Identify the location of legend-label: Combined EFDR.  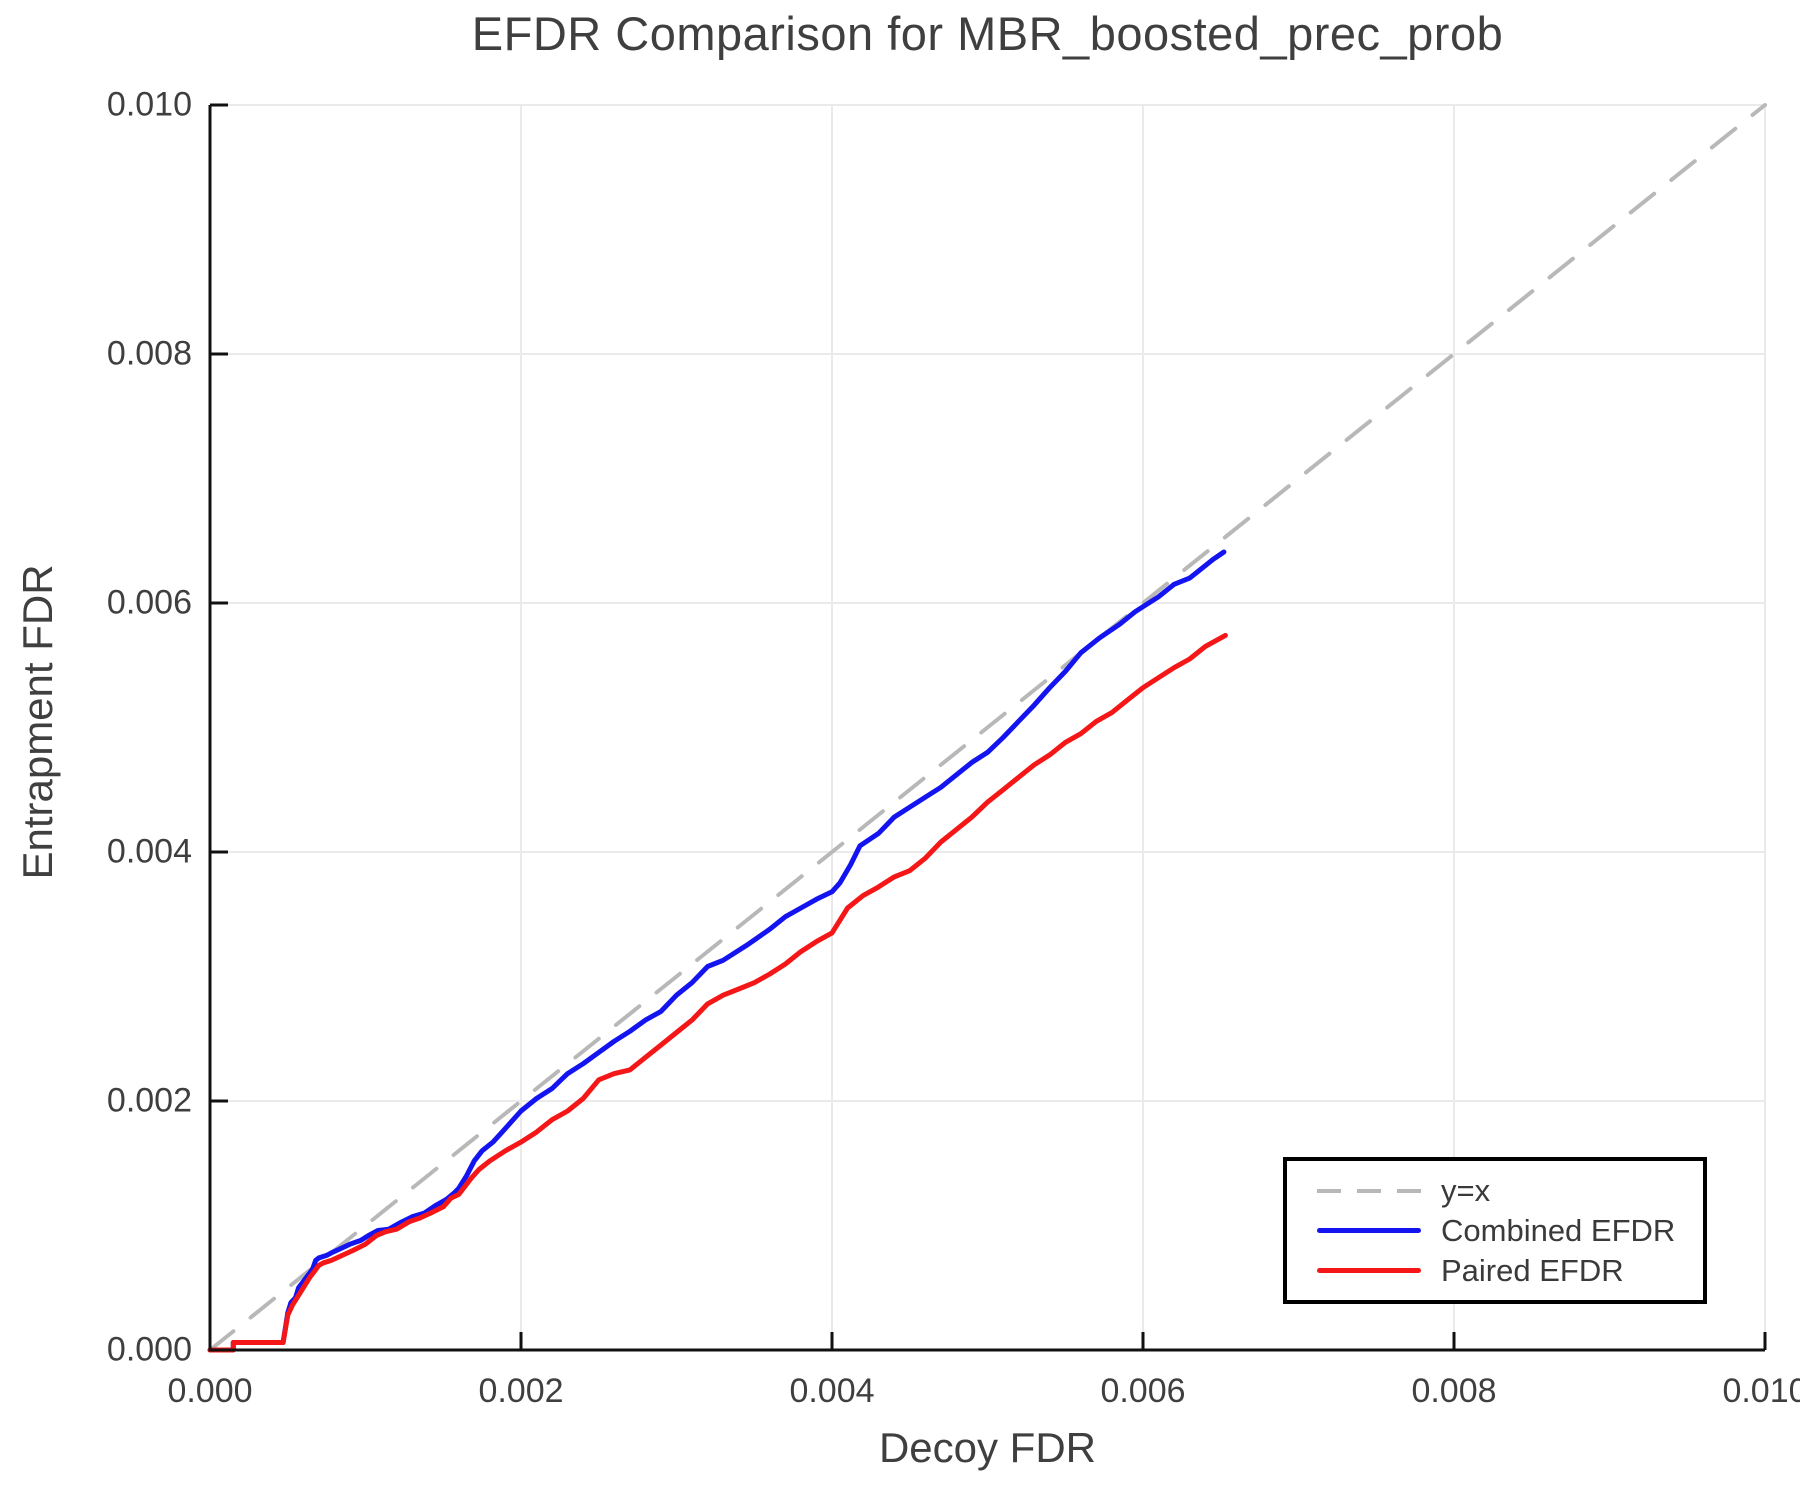
(1558, 1230).